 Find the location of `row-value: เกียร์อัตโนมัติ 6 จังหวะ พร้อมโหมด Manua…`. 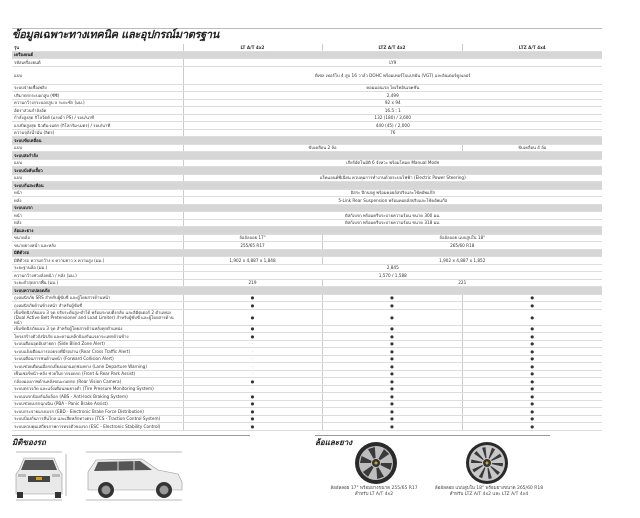

row-value: เกียร์อัตโนมัติ 6 จังหวะ พร้อมโหมด Manua… is located at coordinates (392, 163).